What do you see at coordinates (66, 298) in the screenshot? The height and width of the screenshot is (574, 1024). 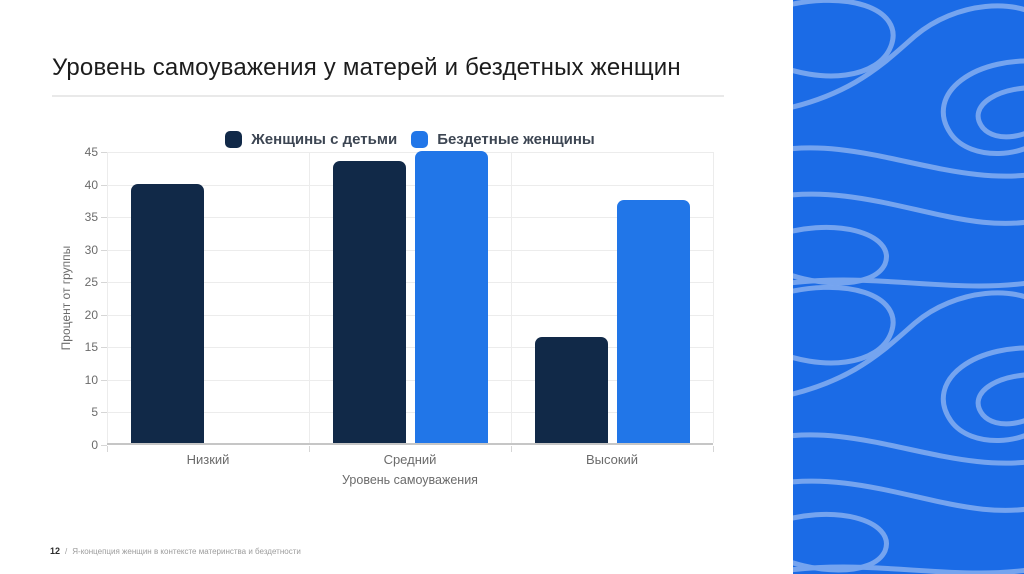 I see `y-axis-title: Процент от группы` at bounding box center [66, 298].